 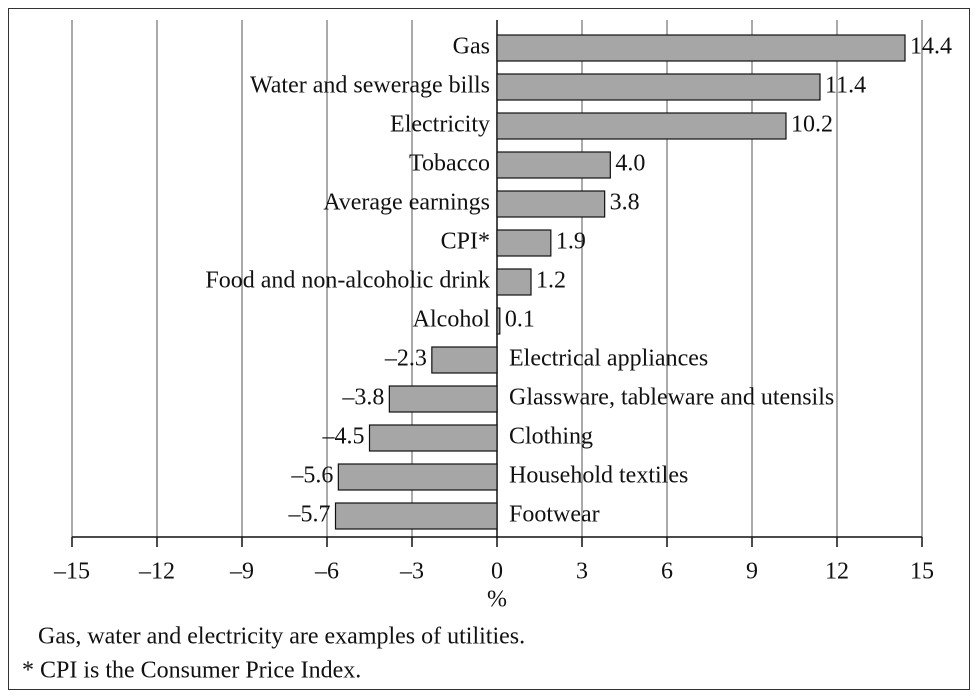 I want to click on x-tick-label: –3, so click(x=411, y=572).